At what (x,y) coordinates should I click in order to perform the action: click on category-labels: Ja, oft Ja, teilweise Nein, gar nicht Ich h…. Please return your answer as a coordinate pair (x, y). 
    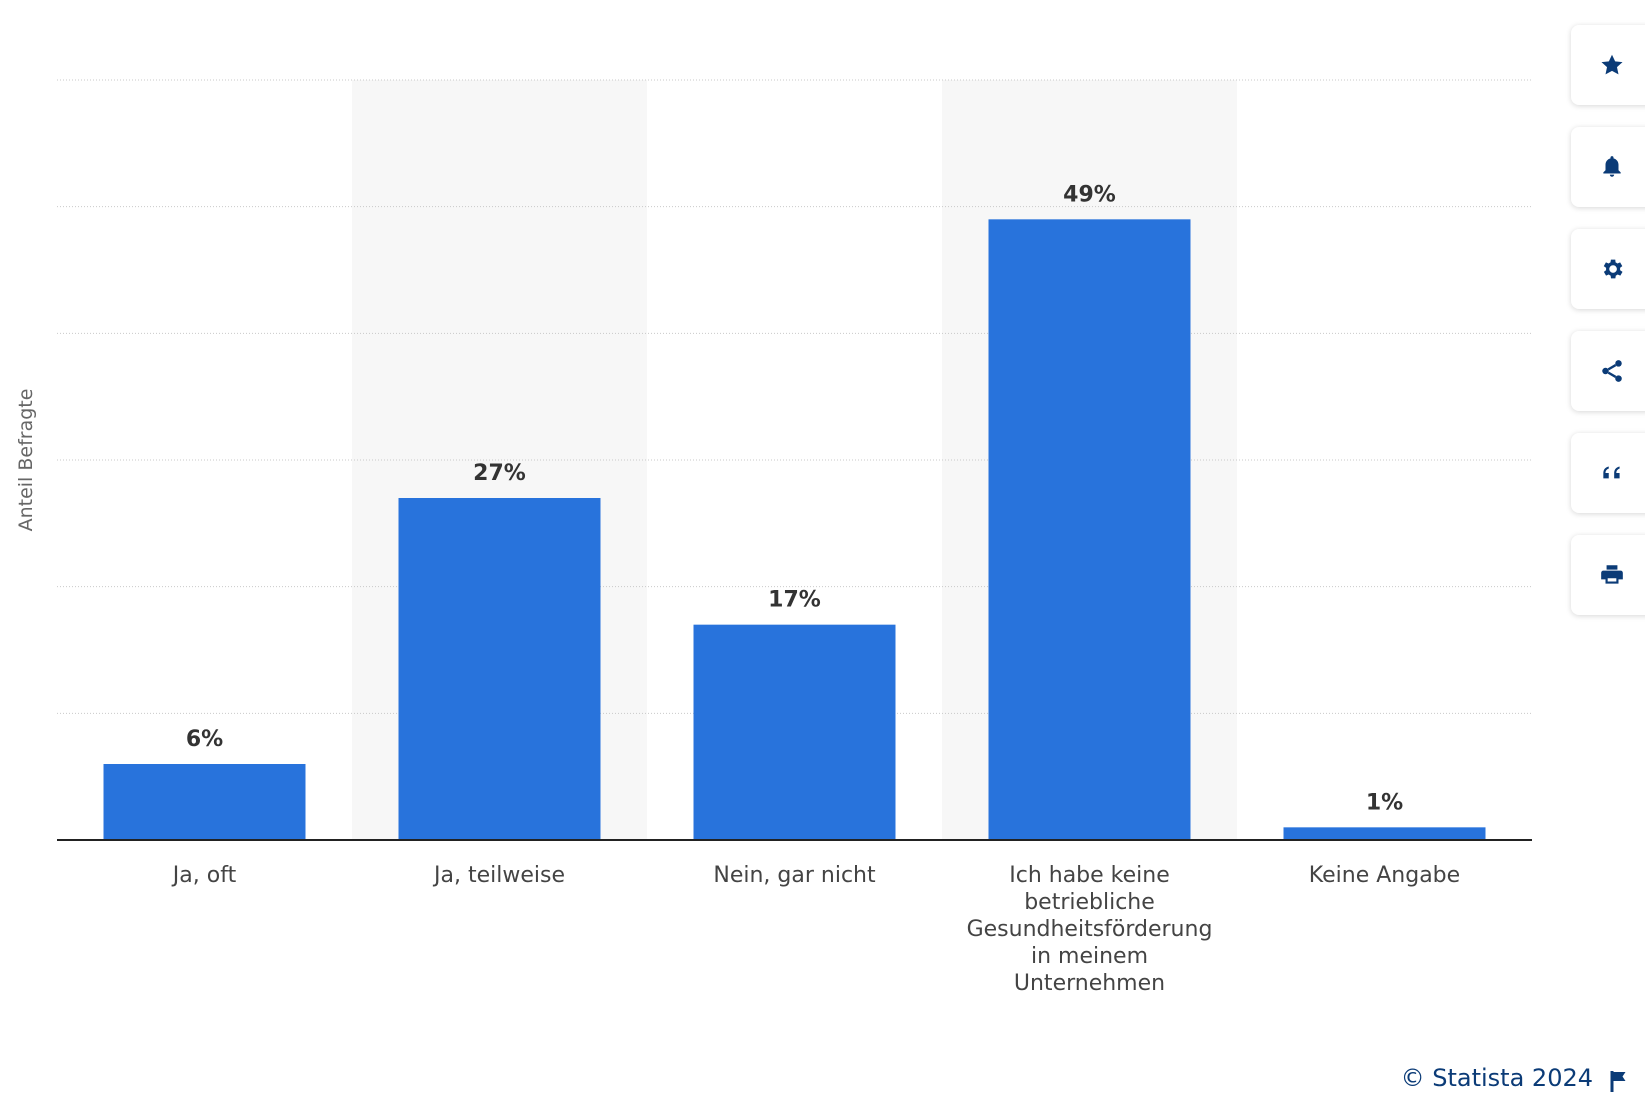
    Looking at the image, I should click on (815, 929).